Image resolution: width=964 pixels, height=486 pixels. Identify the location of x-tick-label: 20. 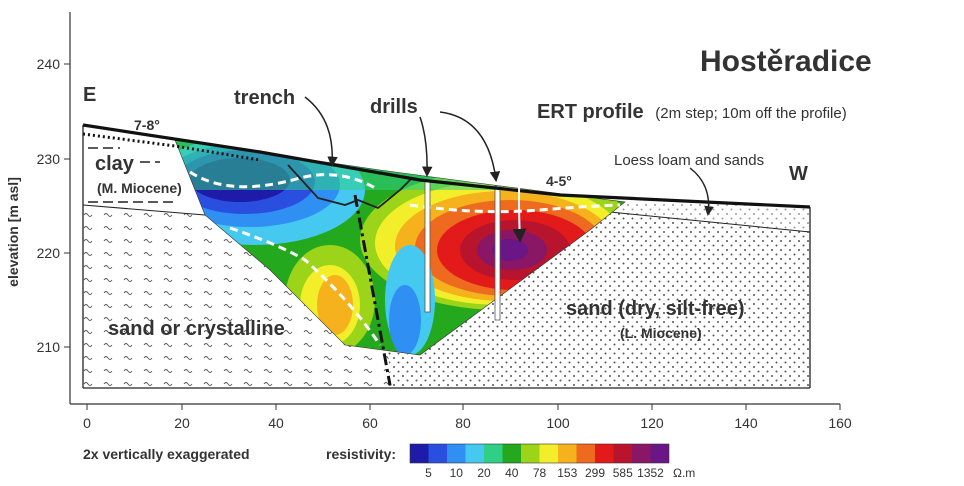
(182, 423).